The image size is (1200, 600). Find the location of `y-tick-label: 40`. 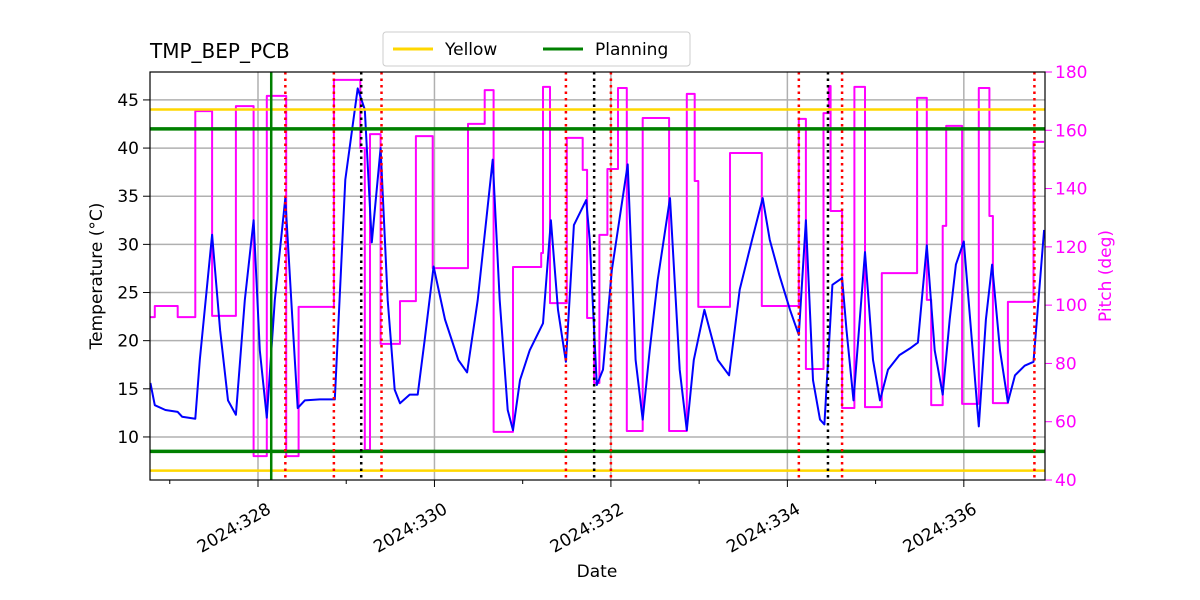

y-tick-label: 40 is located at coordinates (128, 149).